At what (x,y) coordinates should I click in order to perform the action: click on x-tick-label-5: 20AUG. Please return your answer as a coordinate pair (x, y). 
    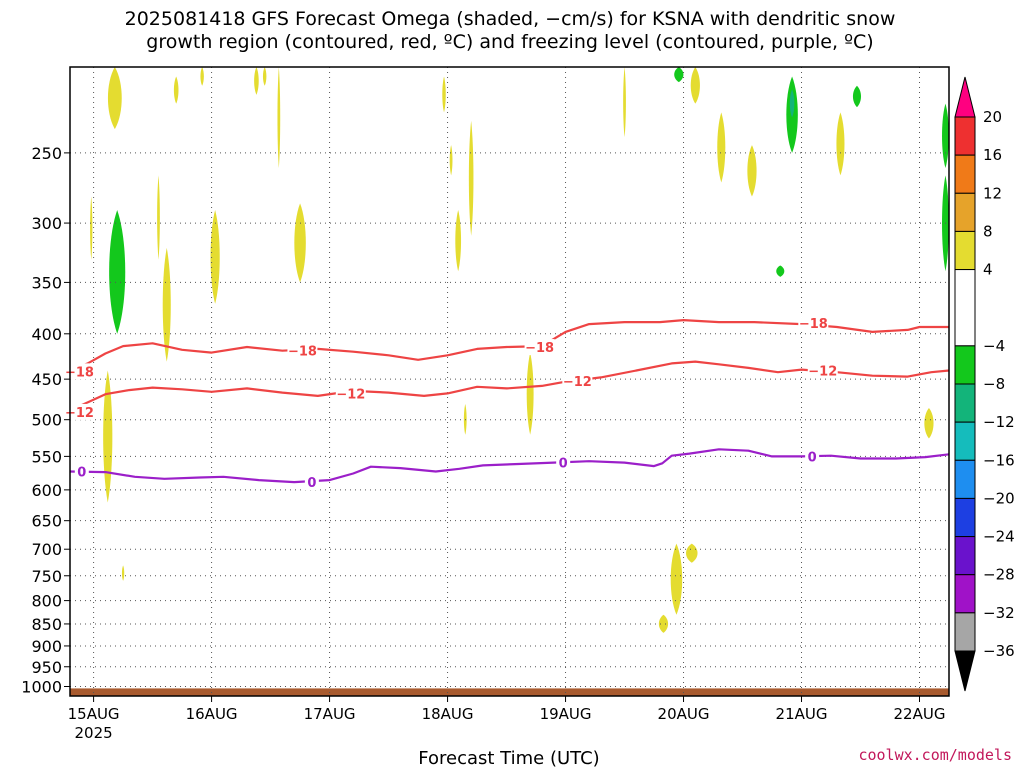
    Looking at the image, I should click on (684, 714).